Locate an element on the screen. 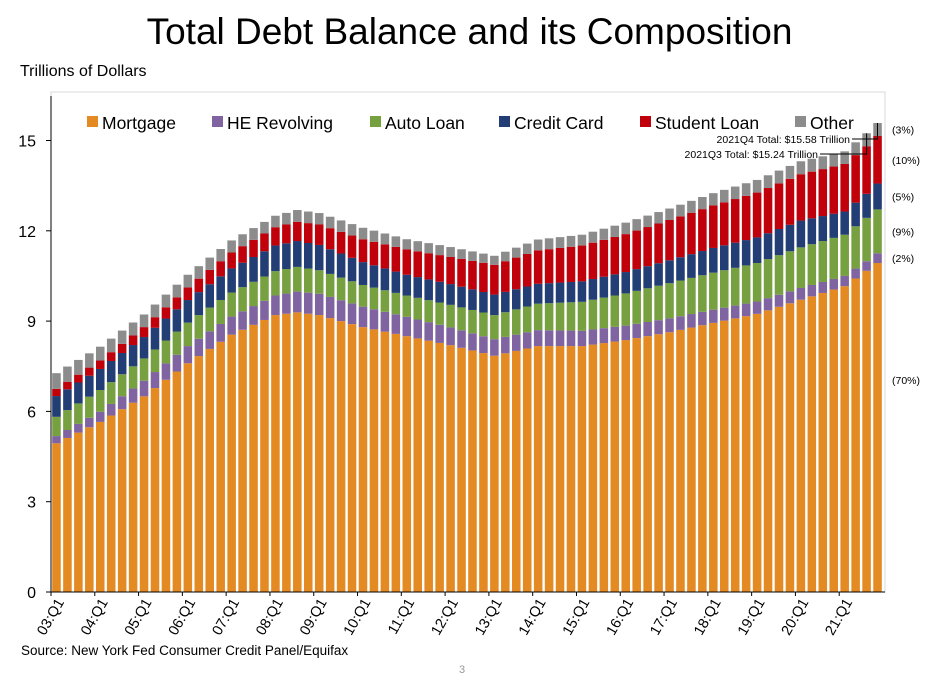 The image size is (939, 677). y-tick-label: 15 is located at coordinates (27, 142).